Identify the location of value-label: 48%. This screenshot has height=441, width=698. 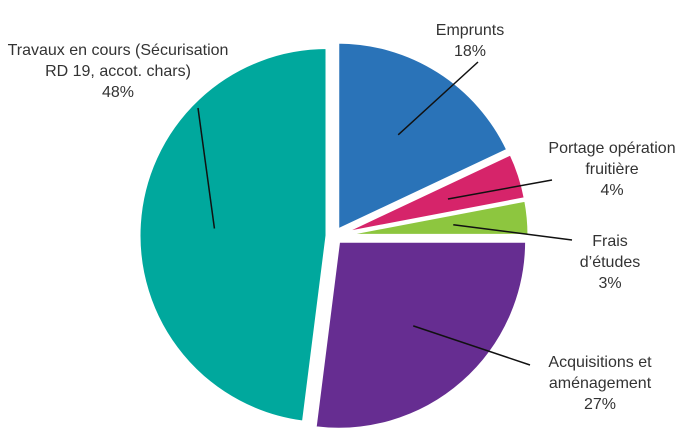
(118, 92).